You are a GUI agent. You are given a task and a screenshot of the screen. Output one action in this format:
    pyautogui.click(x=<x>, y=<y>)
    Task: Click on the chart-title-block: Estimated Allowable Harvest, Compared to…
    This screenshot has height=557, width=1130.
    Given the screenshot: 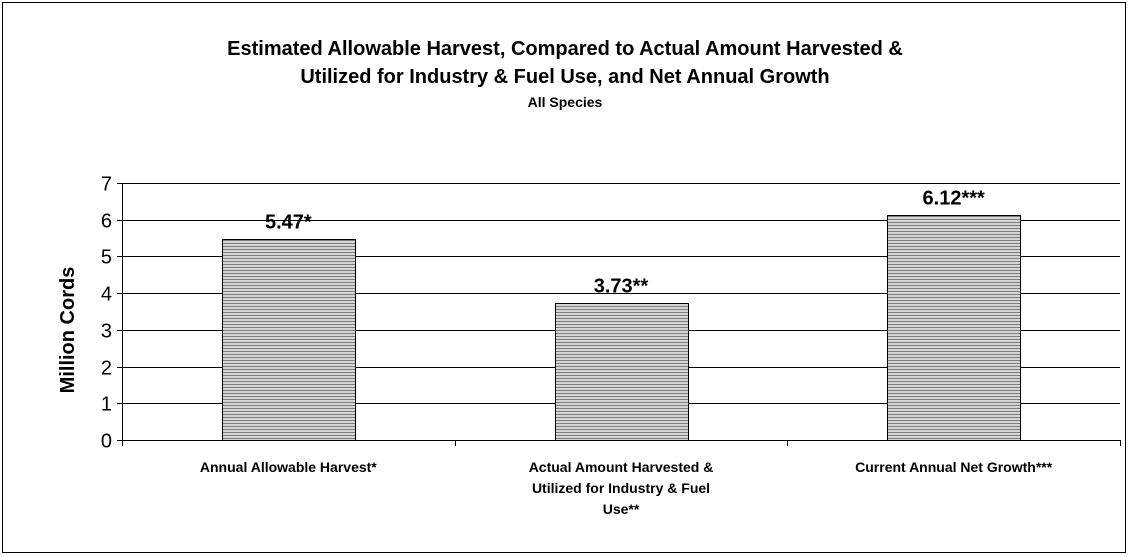 What is the action you would take?
    pyautogui.click(x=565, y=73)
    